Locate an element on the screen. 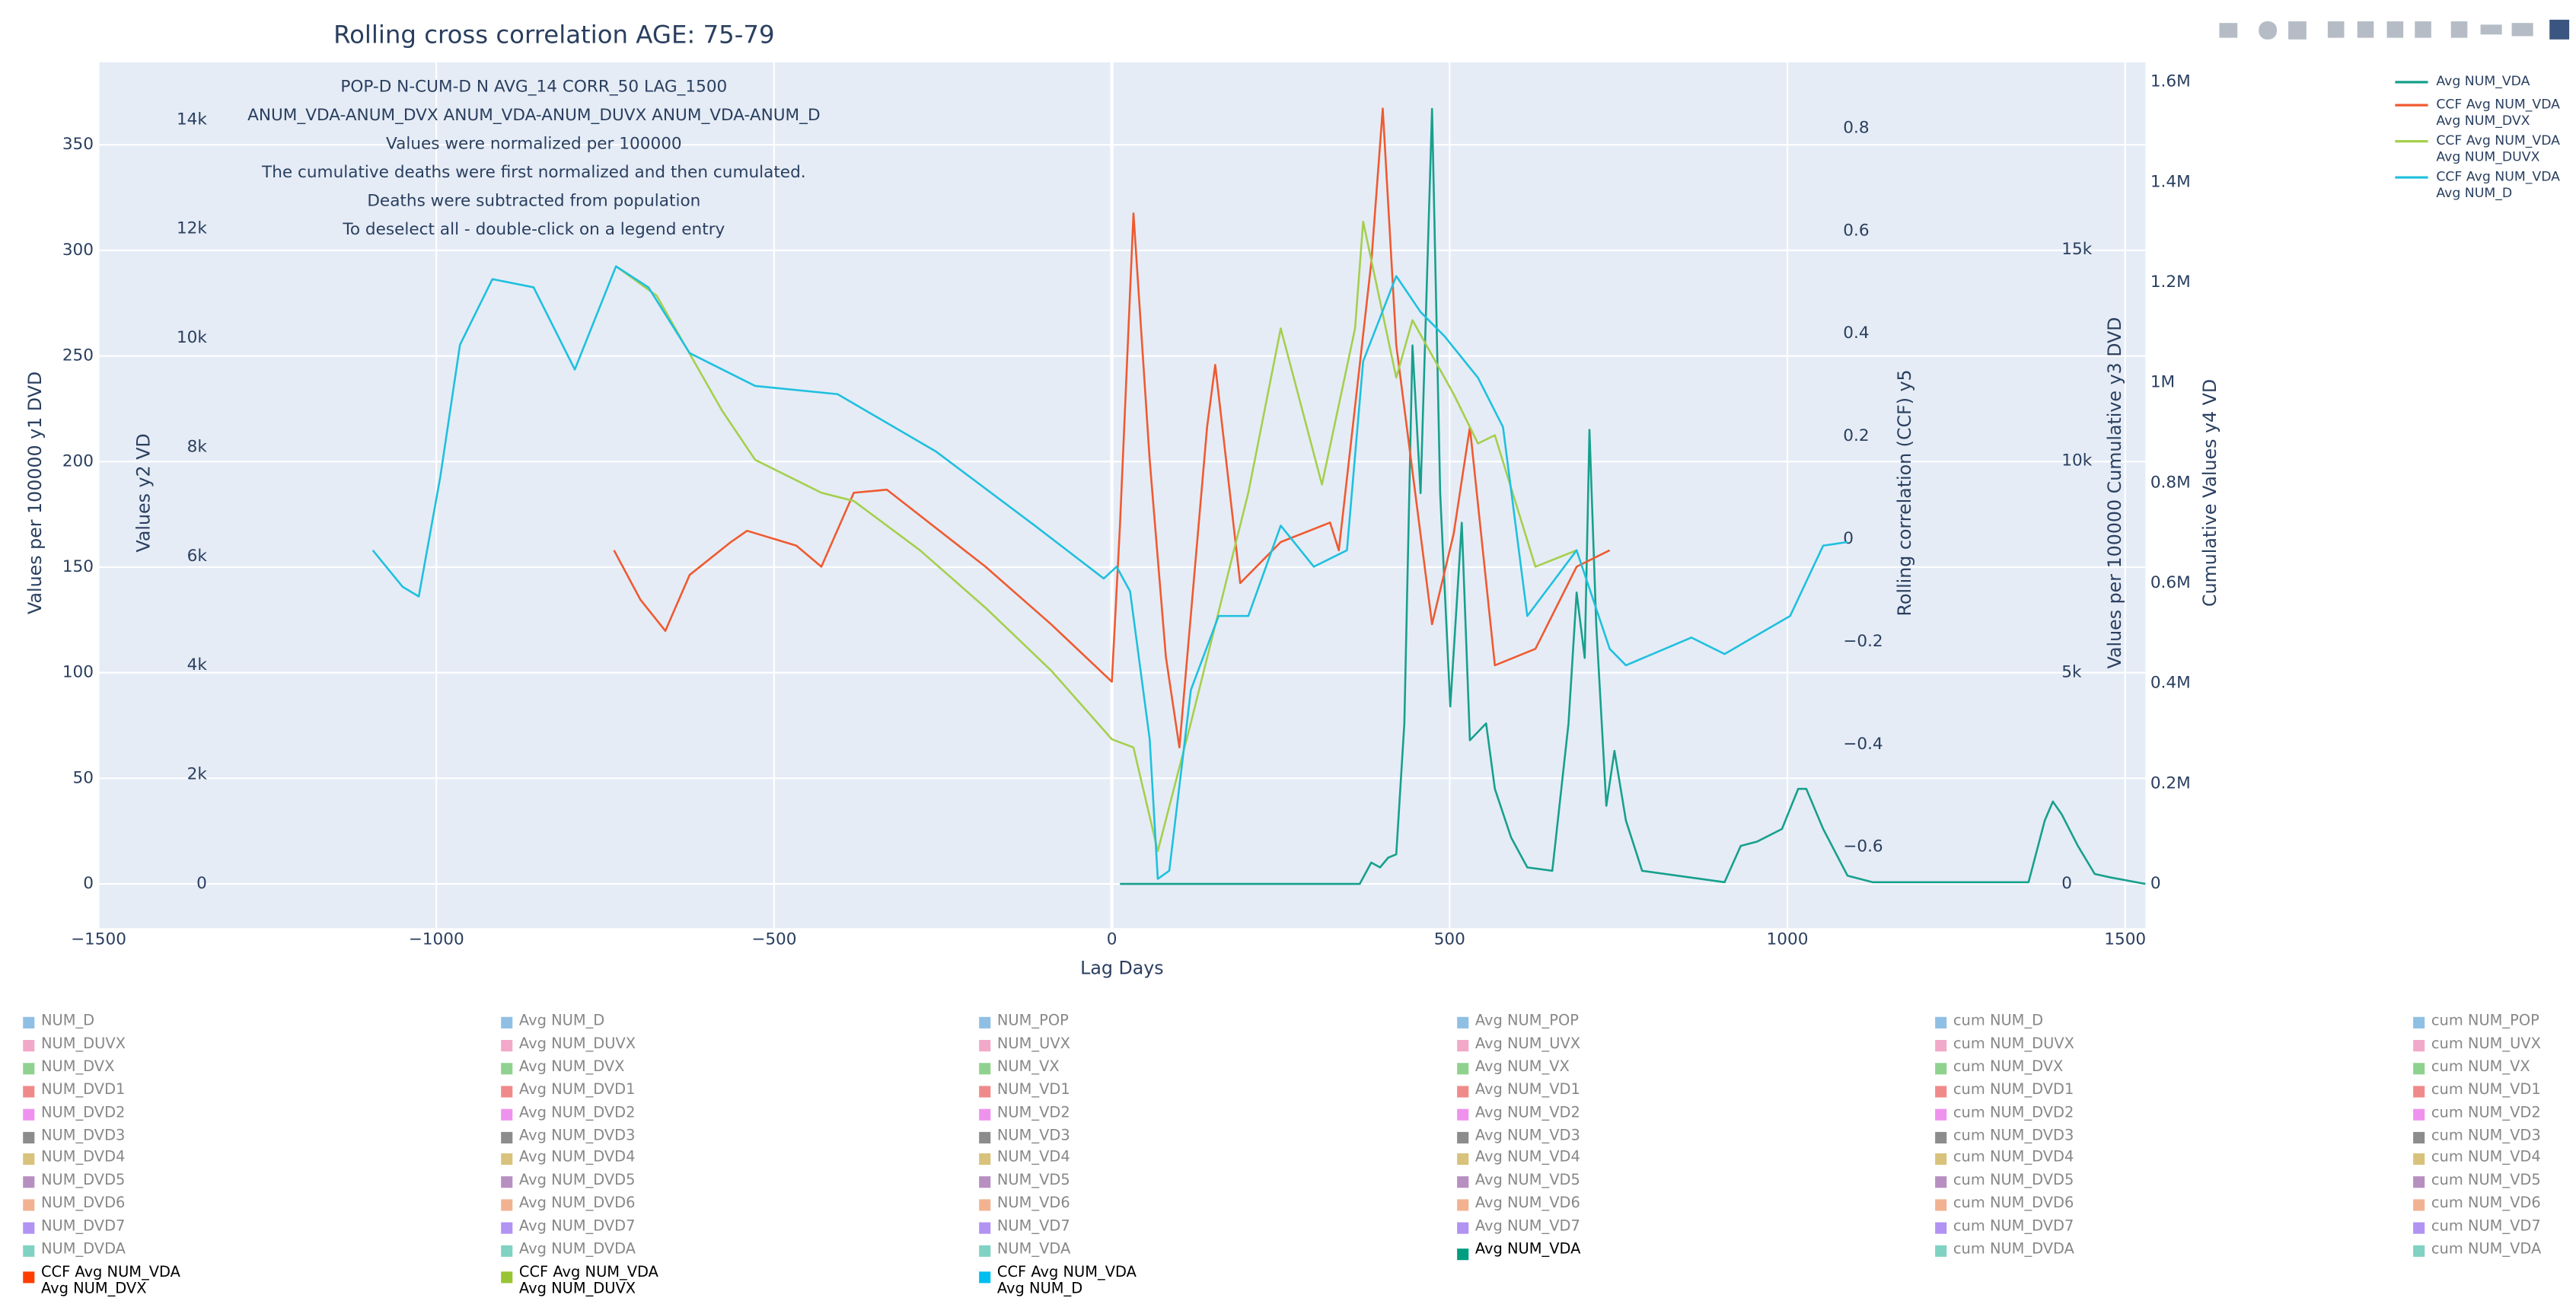  y-axis-title: Rolling correlation (CCF) y5 is located at coordinates (1904, 492).